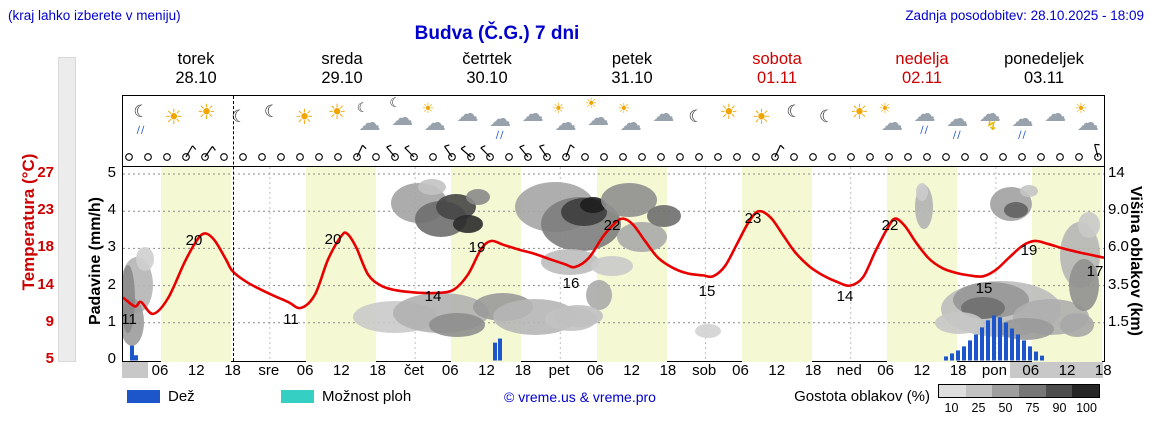 The width and height of the screenshot is (1152, 443). Describe the element at coordinates (1086, 408) in the screenshot. I see `cloud-density-value: 100` at that location.